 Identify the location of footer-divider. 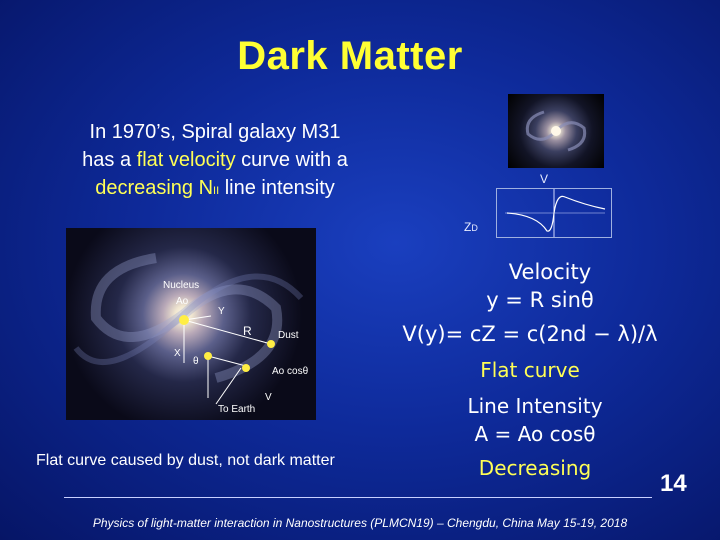
(358, 497).